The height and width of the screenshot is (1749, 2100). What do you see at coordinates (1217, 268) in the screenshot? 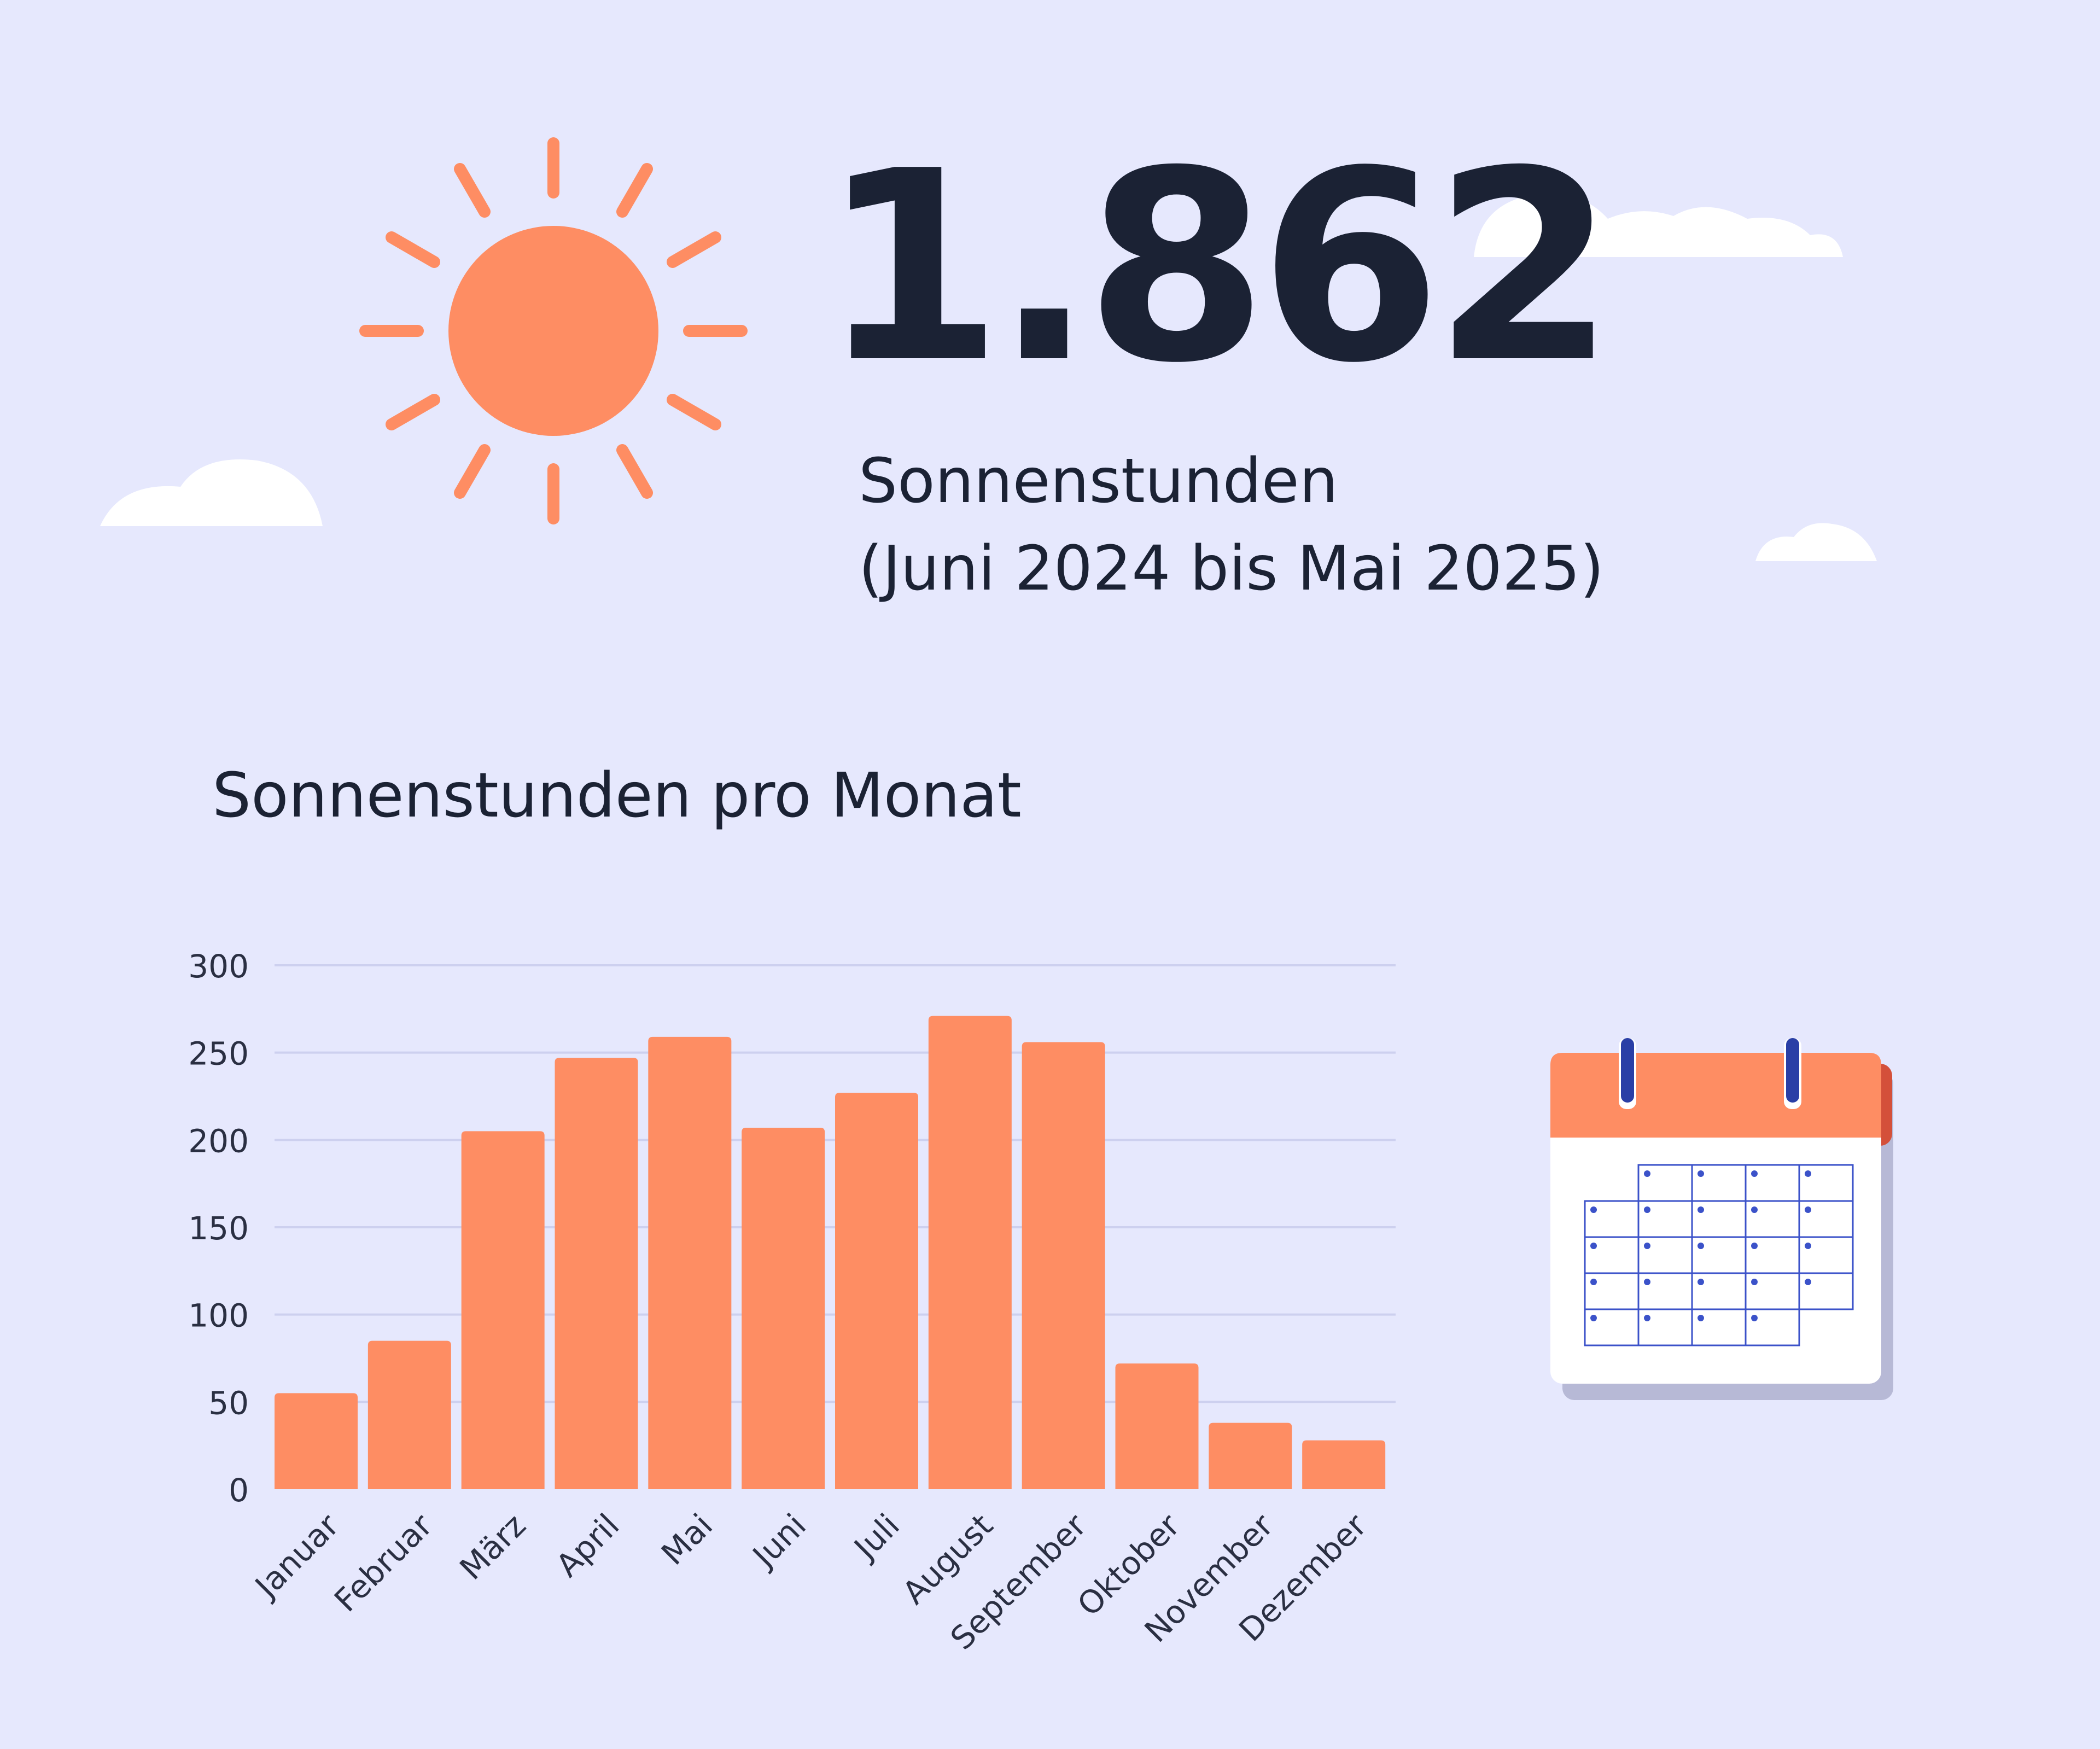
I see `total-sunshine-hours: 1.862` at bounding box center [1217, 268].